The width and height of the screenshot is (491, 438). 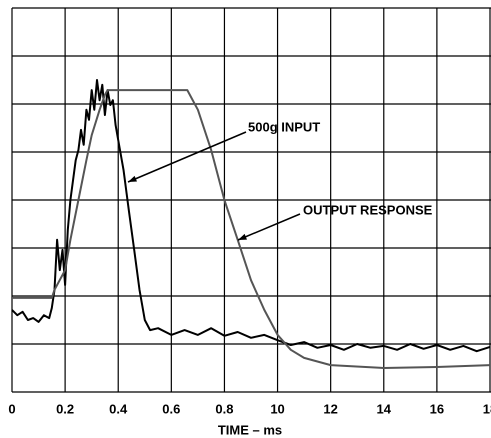 I want to click on x-tick-label: 0, so click(x=11, y=408).